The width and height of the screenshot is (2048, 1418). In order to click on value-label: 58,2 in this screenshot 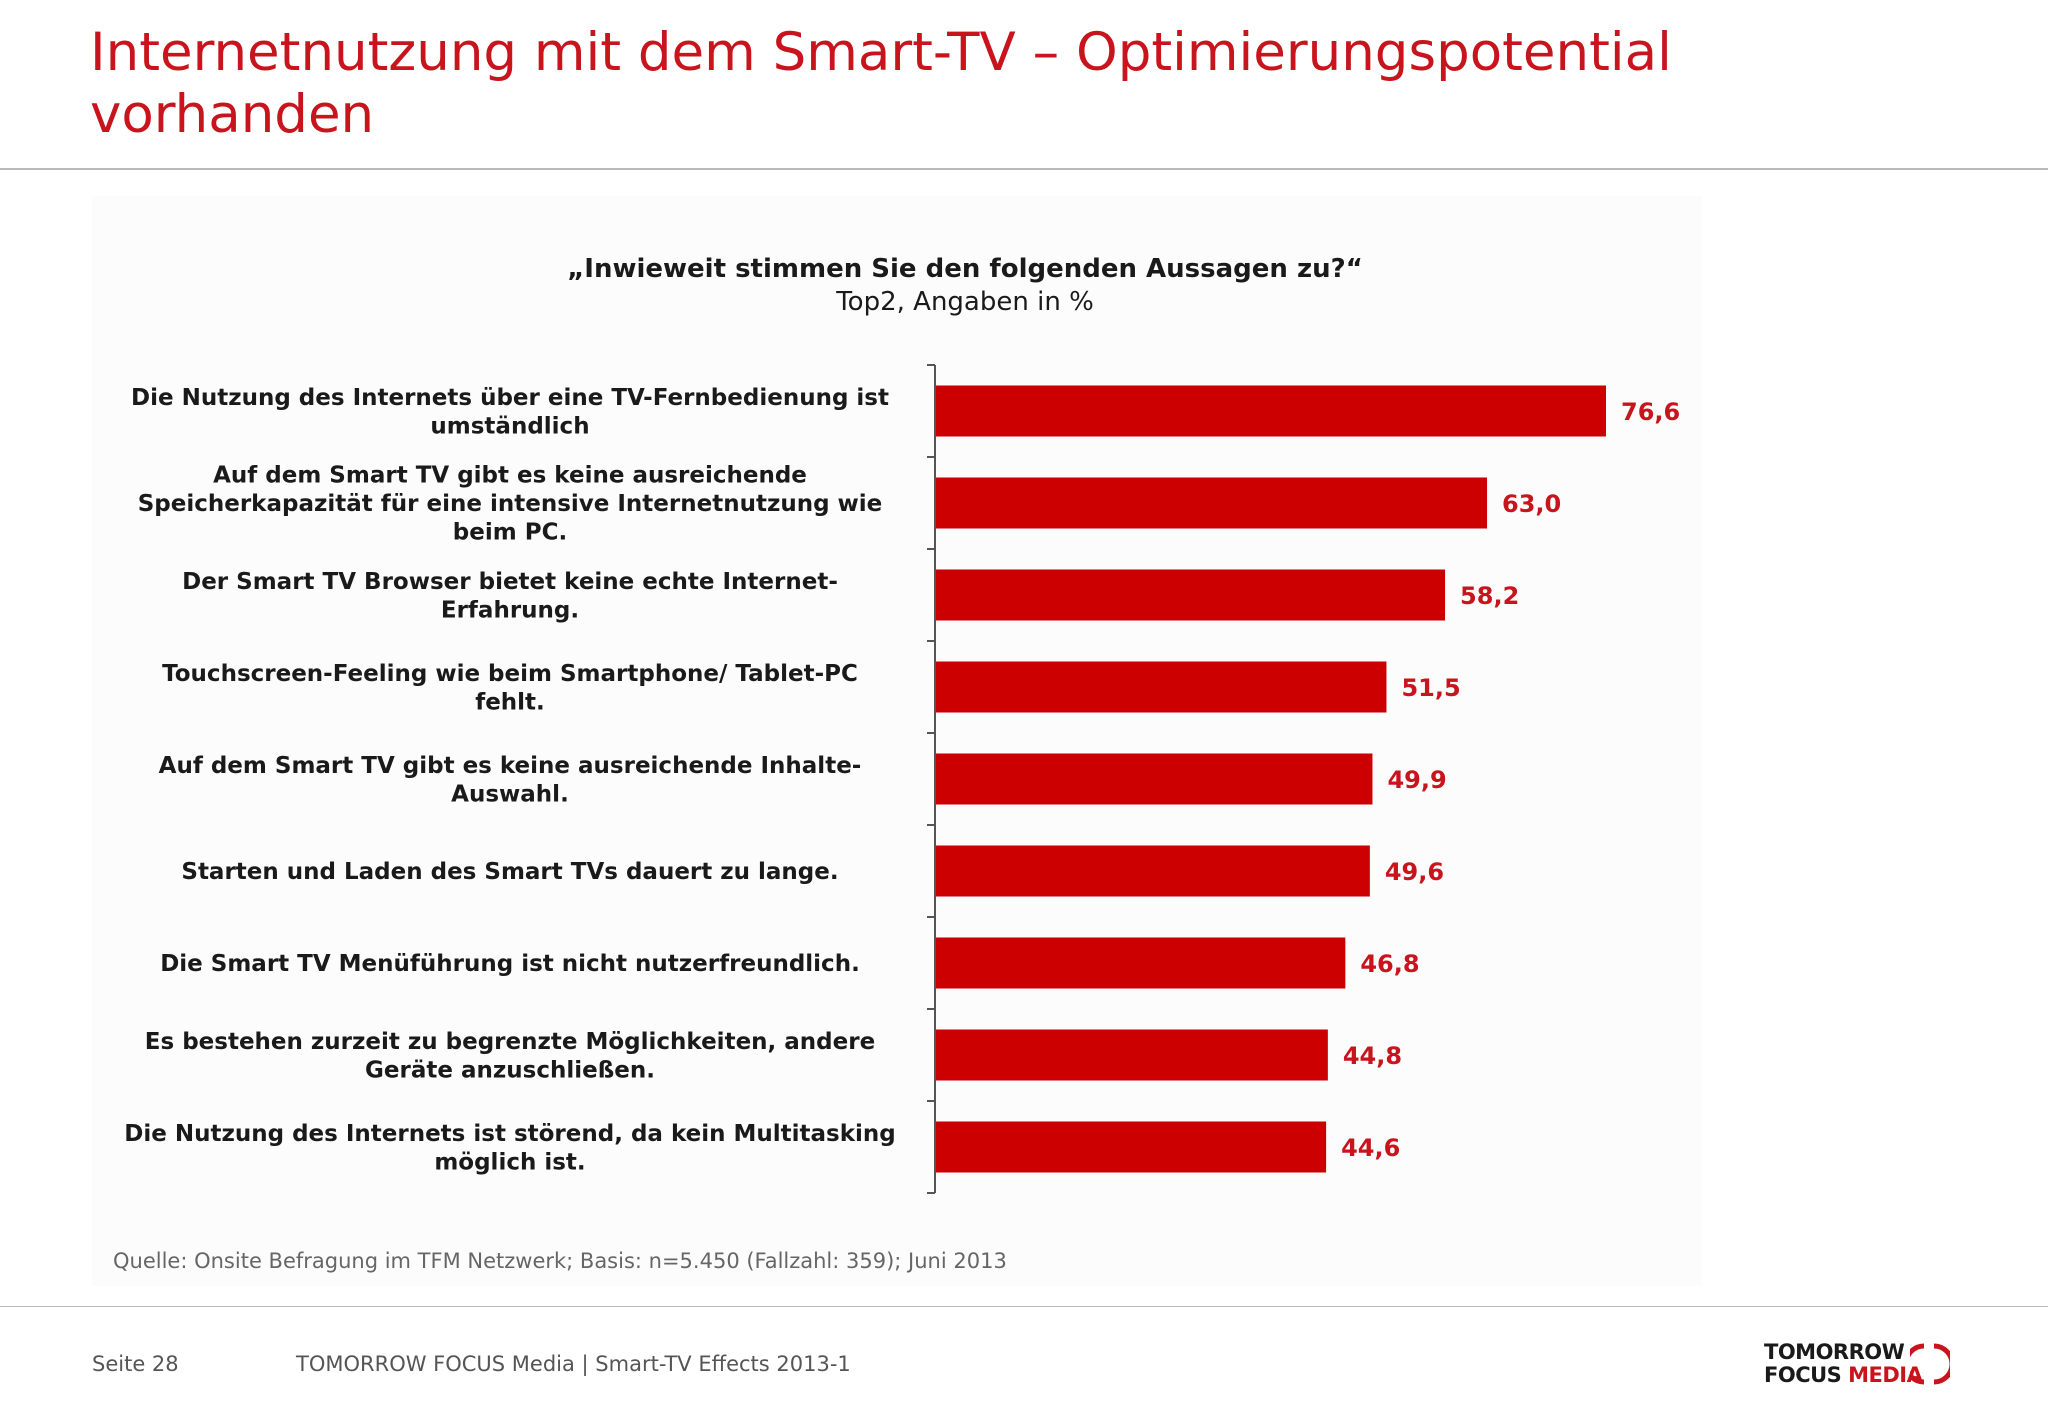, I will do `click(1489, 596)`.